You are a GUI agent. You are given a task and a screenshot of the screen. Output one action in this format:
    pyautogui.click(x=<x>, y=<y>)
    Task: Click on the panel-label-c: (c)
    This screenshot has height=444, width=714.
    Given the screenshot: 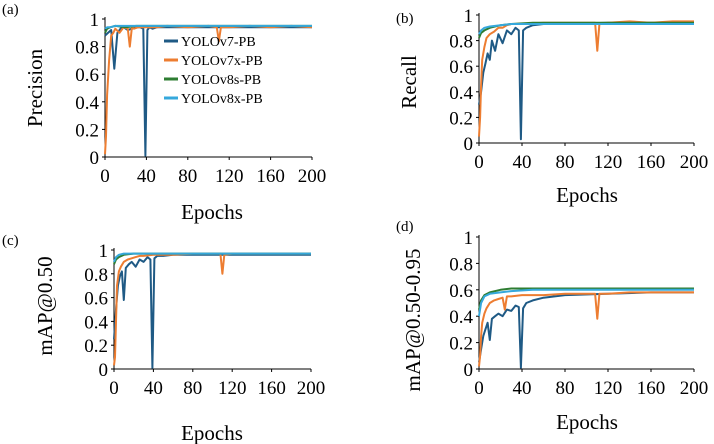 What is the action you would take?
    pyautogui.click(x=10, y=241)
    